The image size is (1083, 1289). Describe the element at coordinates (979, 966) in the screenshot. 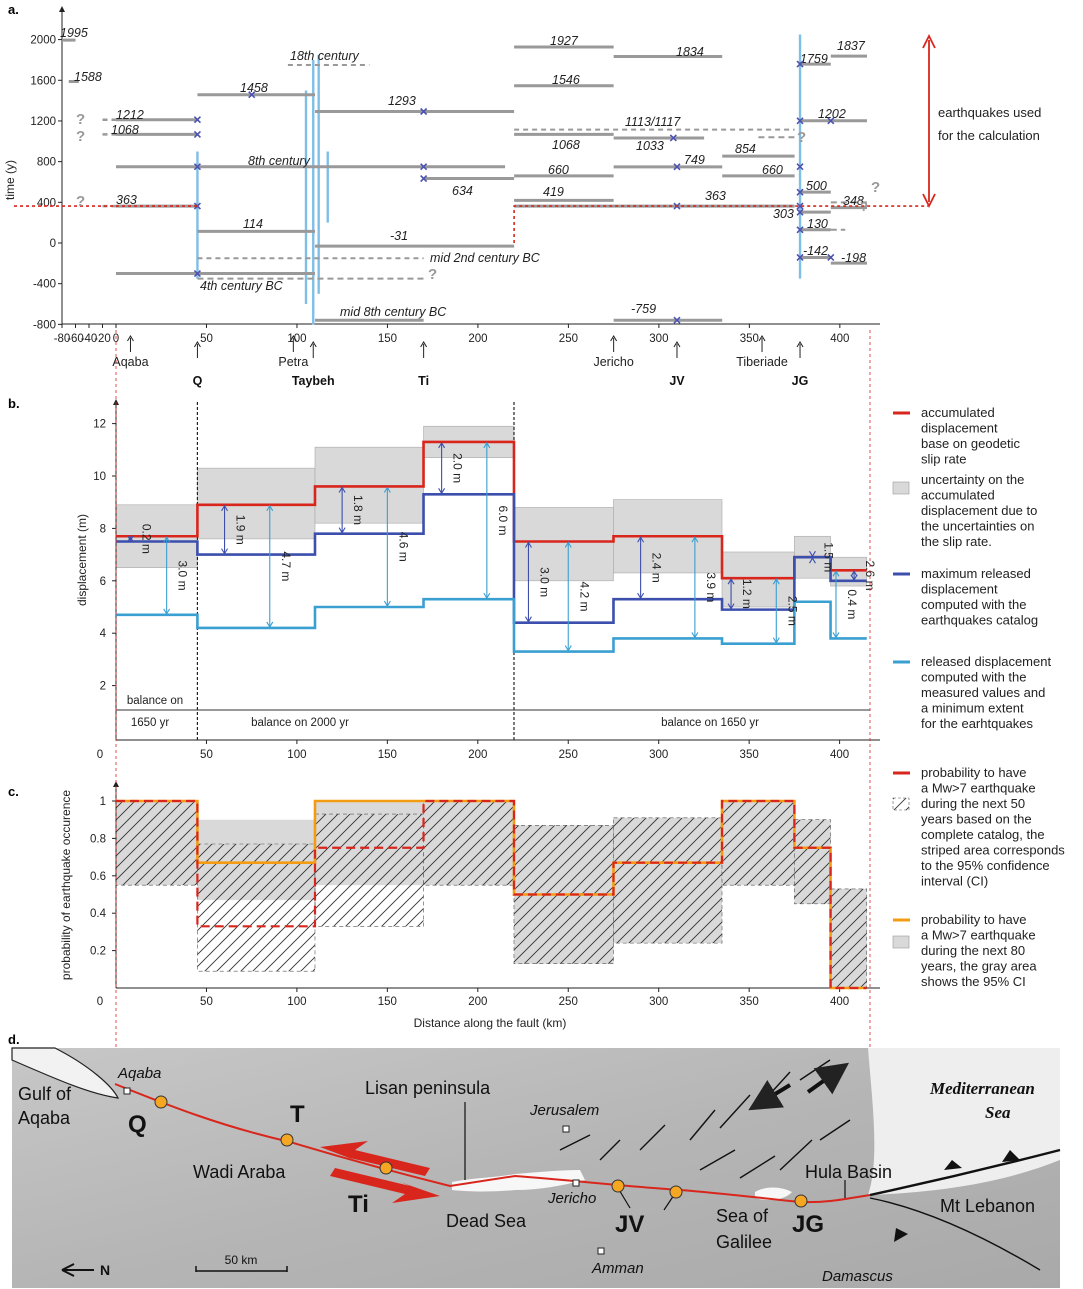

I see `legend-text: years, the gray area` at that location.